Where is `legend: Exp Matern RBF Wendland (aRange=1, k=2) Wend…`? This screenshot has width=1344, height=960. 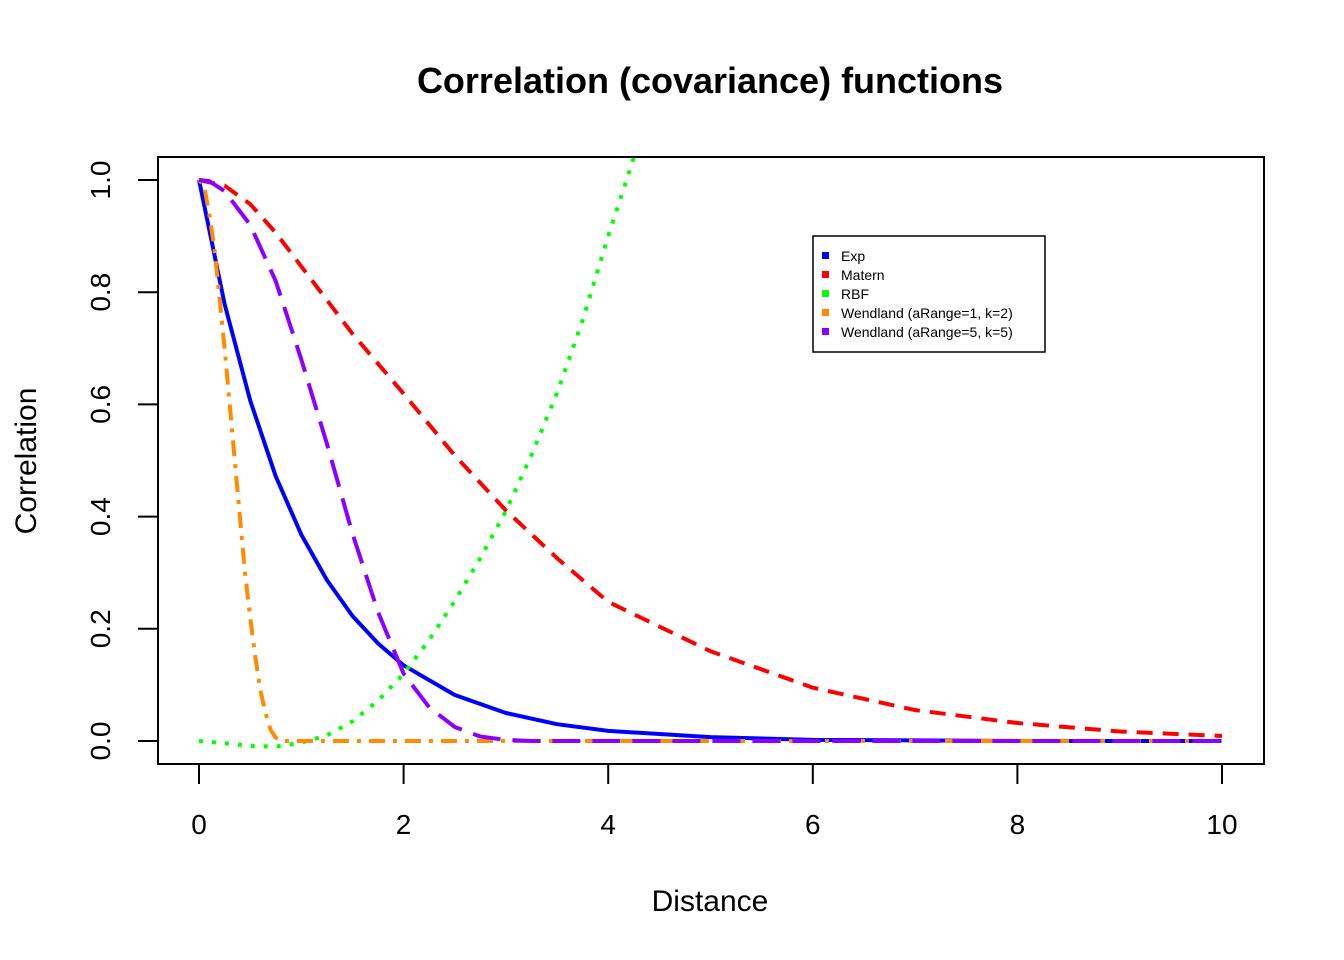
legend: Exp Matern RBF Wendland (aRange=1, k=2) Wend… is located at coordinates (929, 294).